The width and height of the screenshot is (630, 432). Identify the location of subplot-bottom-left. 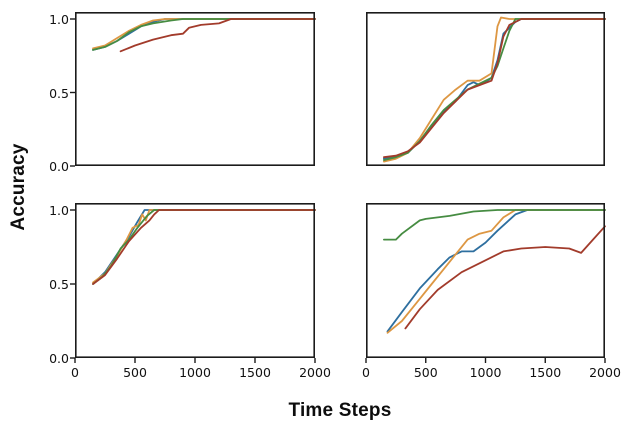
(193, 283).